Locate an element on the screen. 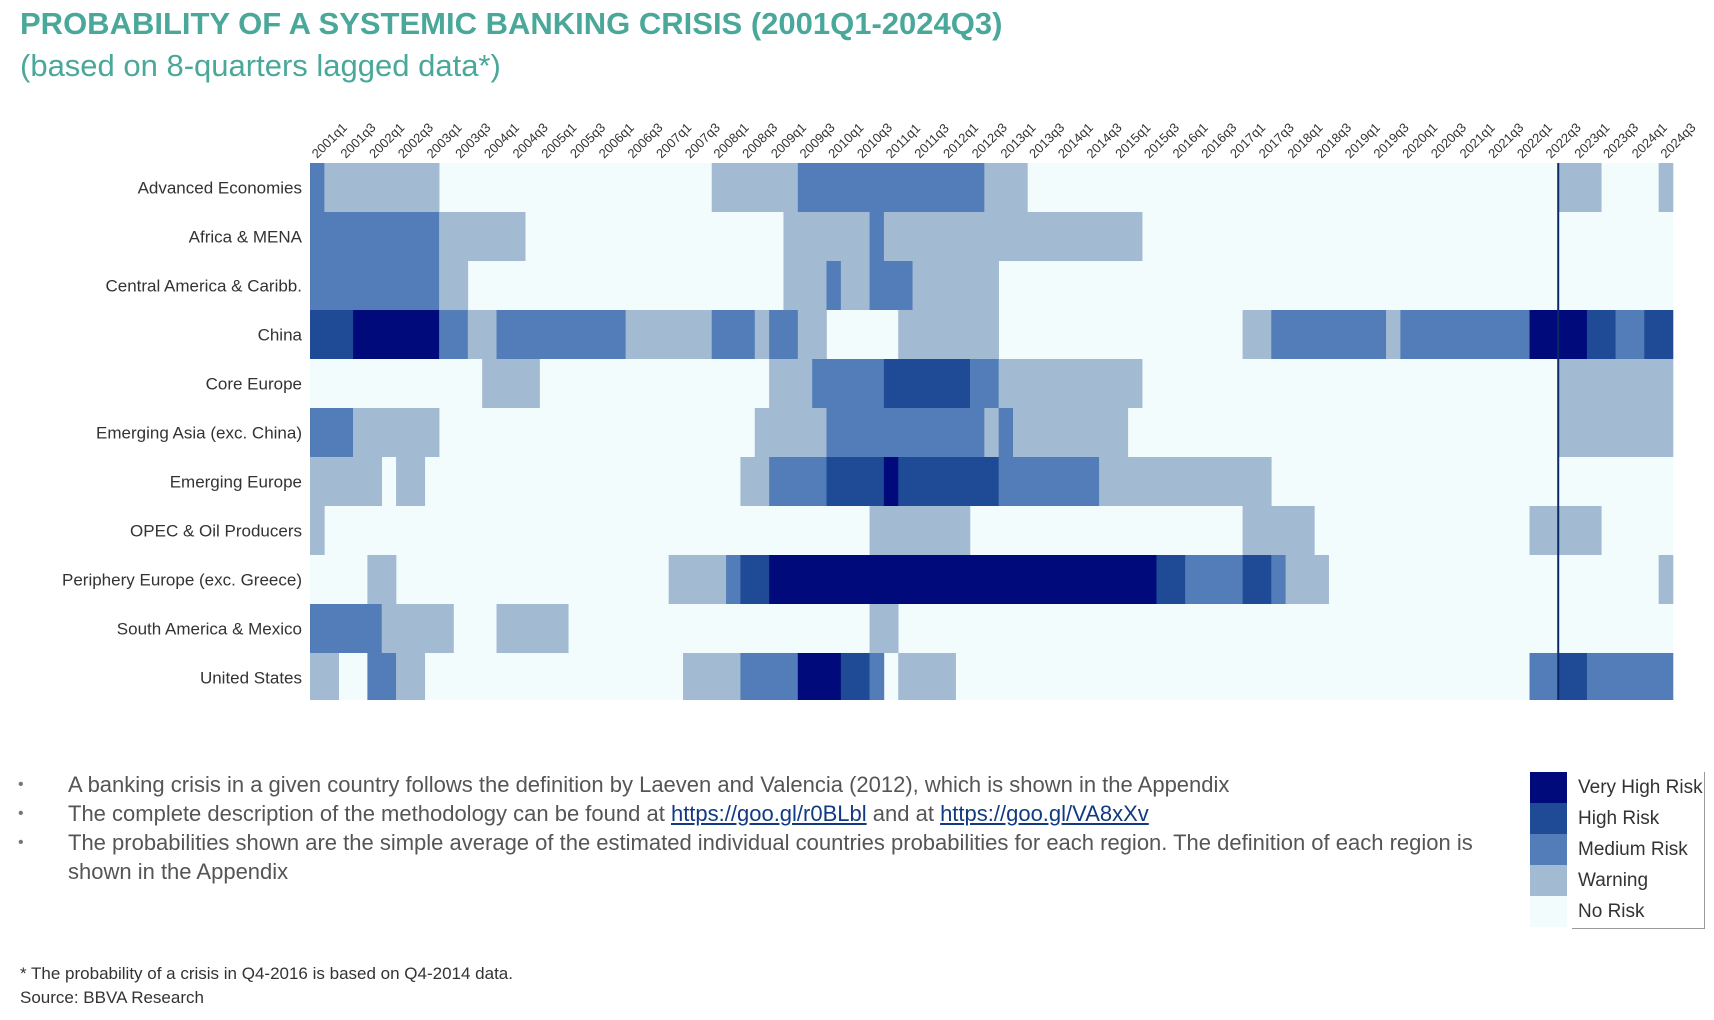 The image size is (1714, 1020). source-note: Source: BBVA Research is located at coordinates (112, 997).